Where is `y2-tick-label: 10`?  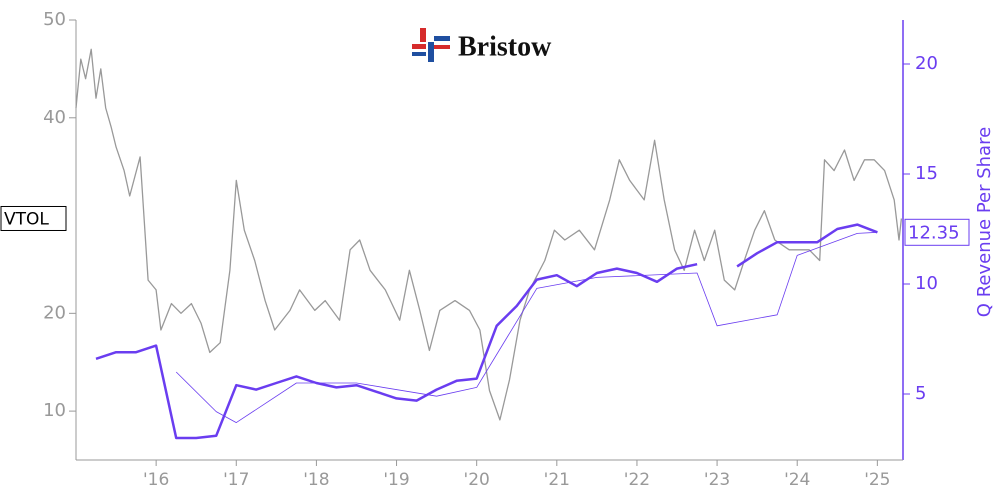 y2-tick-label: 10 is located at coordinates (926, 283).